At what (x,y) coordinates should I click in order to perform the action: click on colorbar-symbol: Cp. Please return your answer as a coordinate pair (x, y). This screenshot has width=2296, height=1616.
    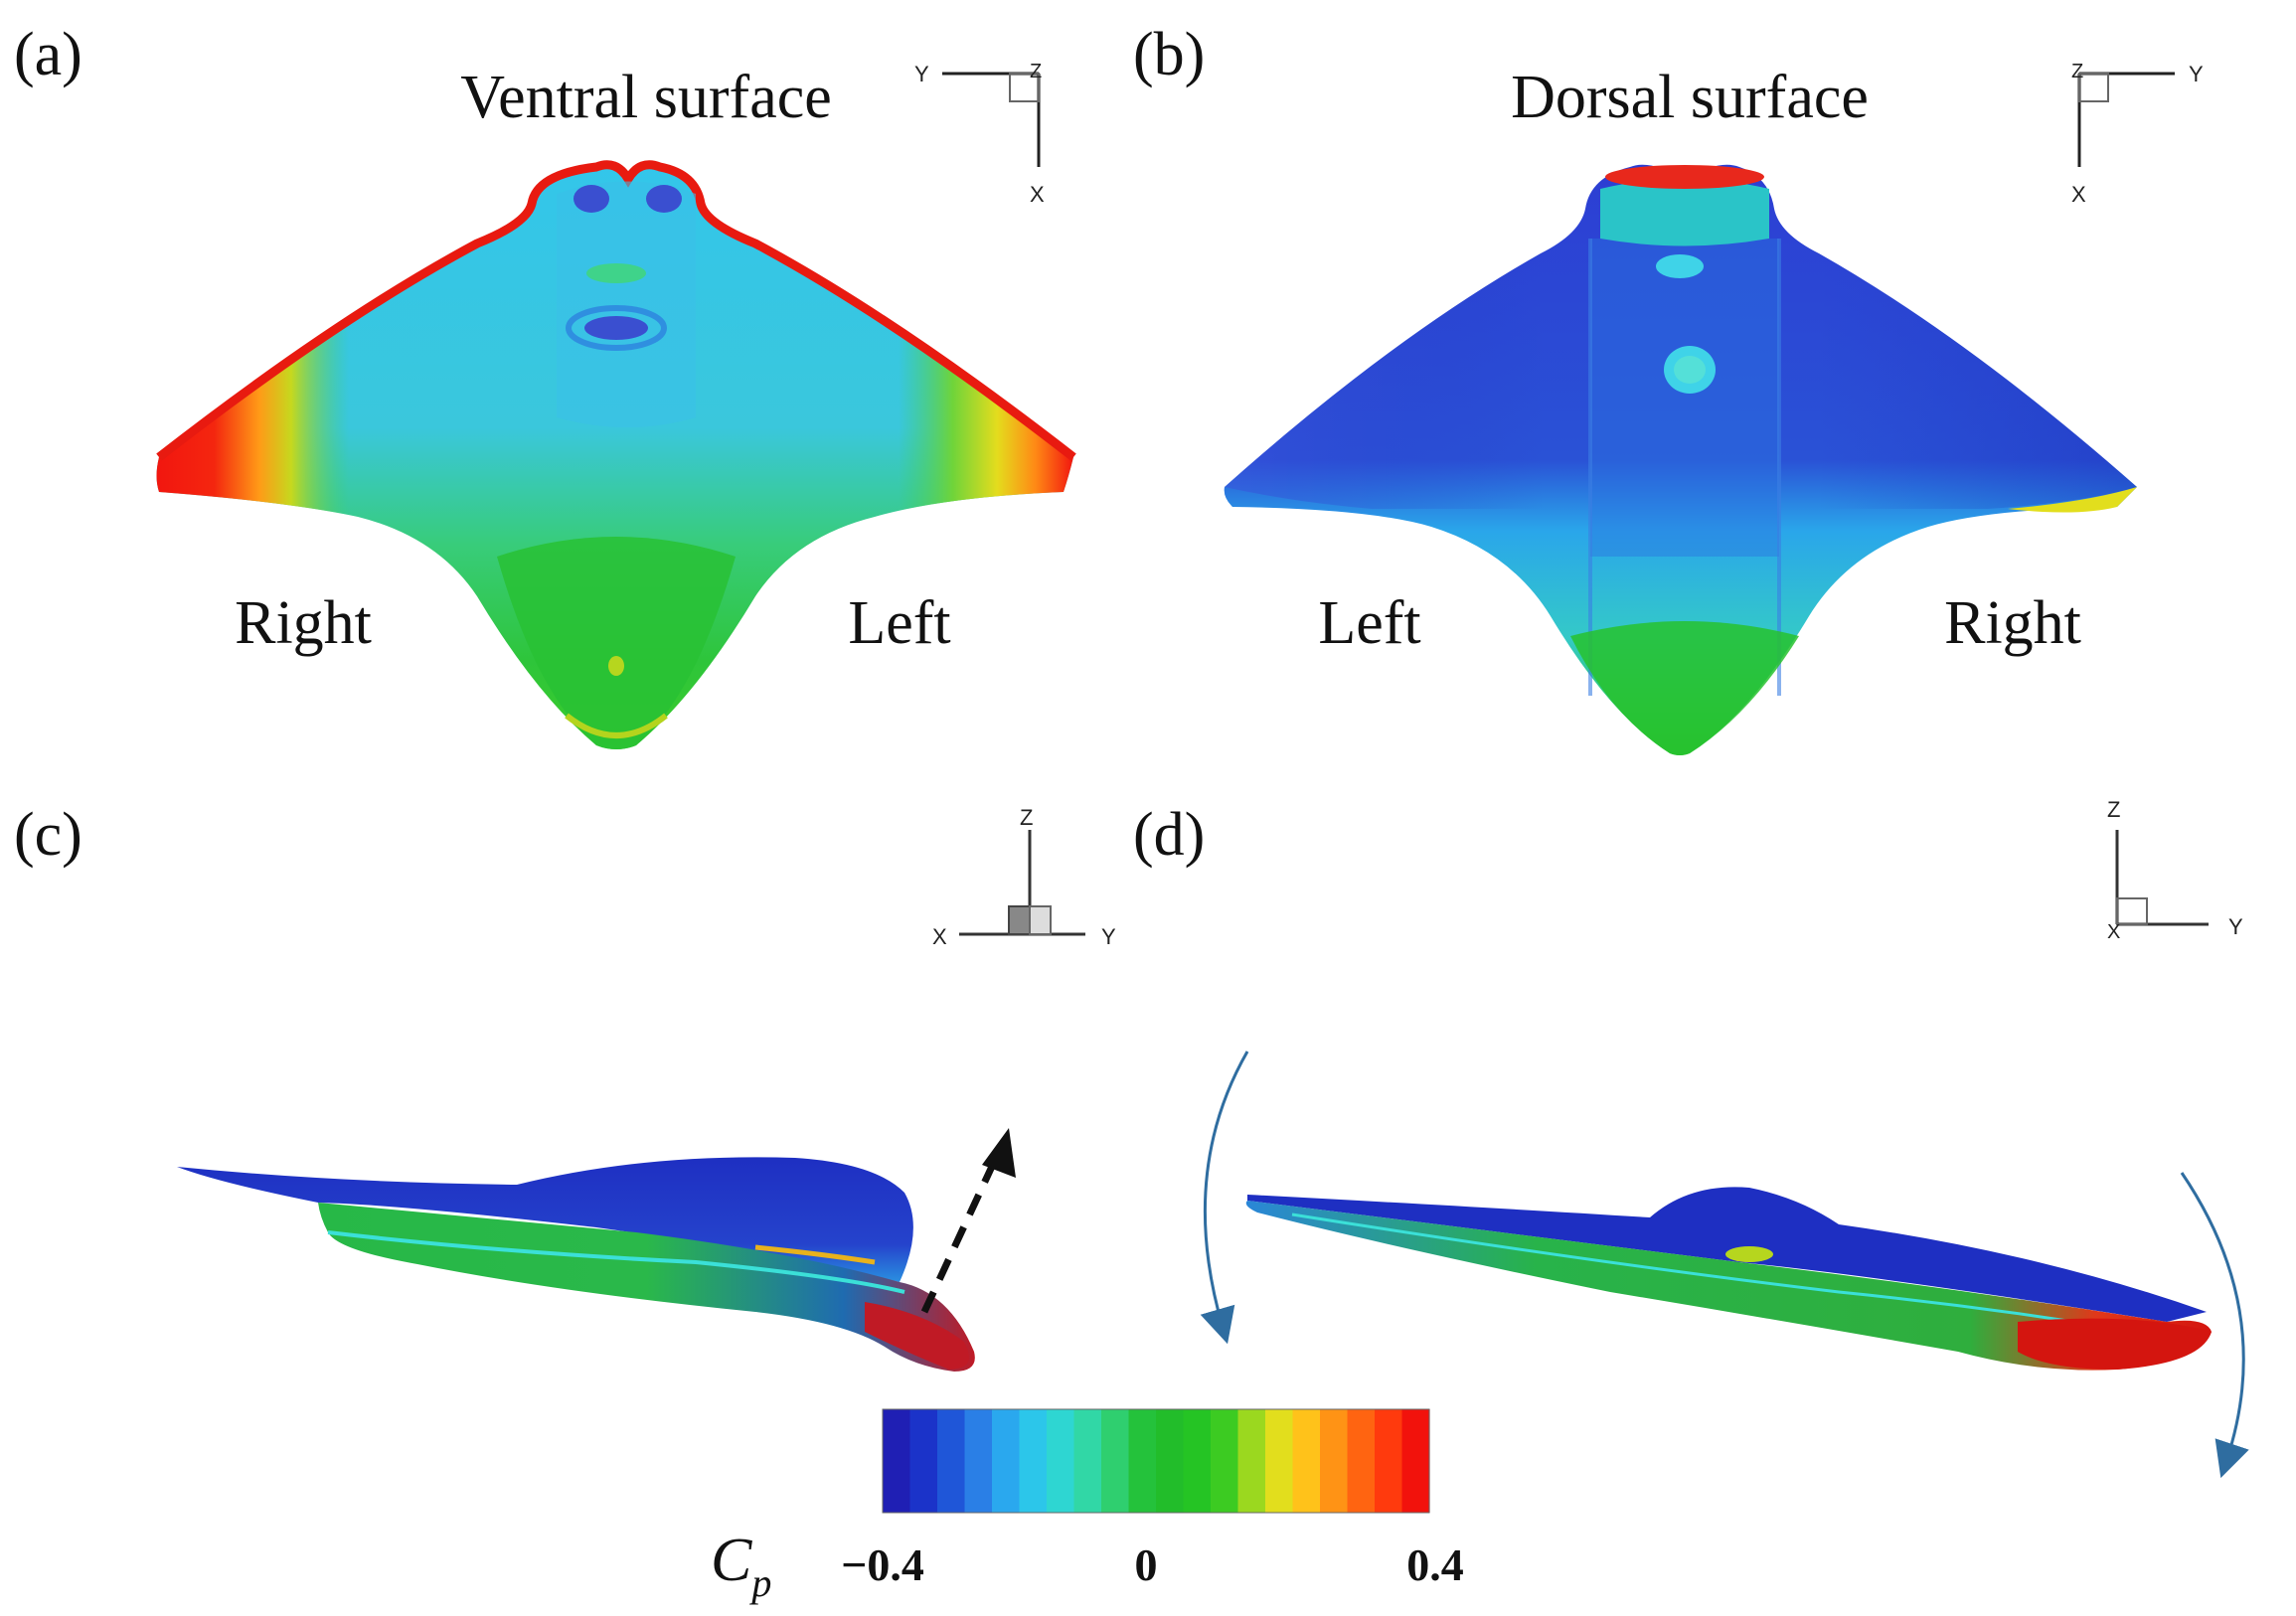
    Looking at the image, I should click on (741, 1566).